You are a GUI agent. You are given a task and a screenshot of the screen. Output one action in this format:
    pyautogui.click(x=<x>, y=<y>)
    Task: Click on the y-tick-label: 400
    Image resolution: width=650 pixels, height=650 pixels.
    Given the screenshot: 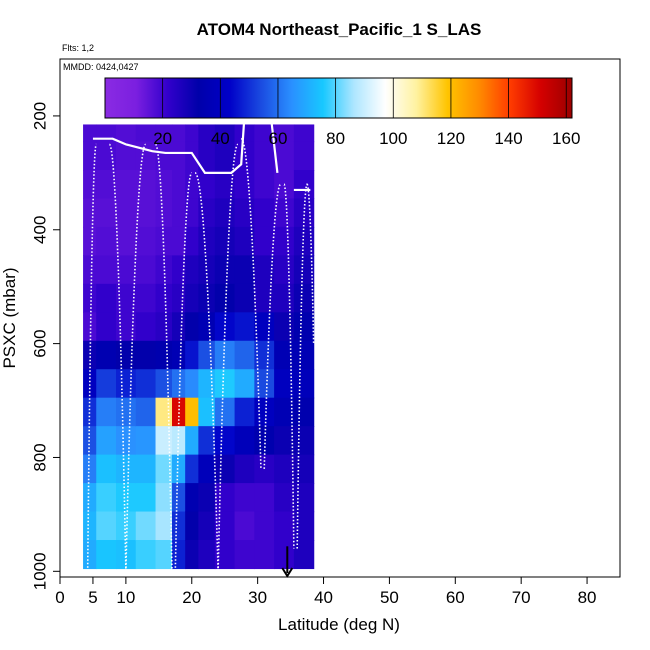 What is the action you would take?
    pyautogui.click(x=39, y=230)
    